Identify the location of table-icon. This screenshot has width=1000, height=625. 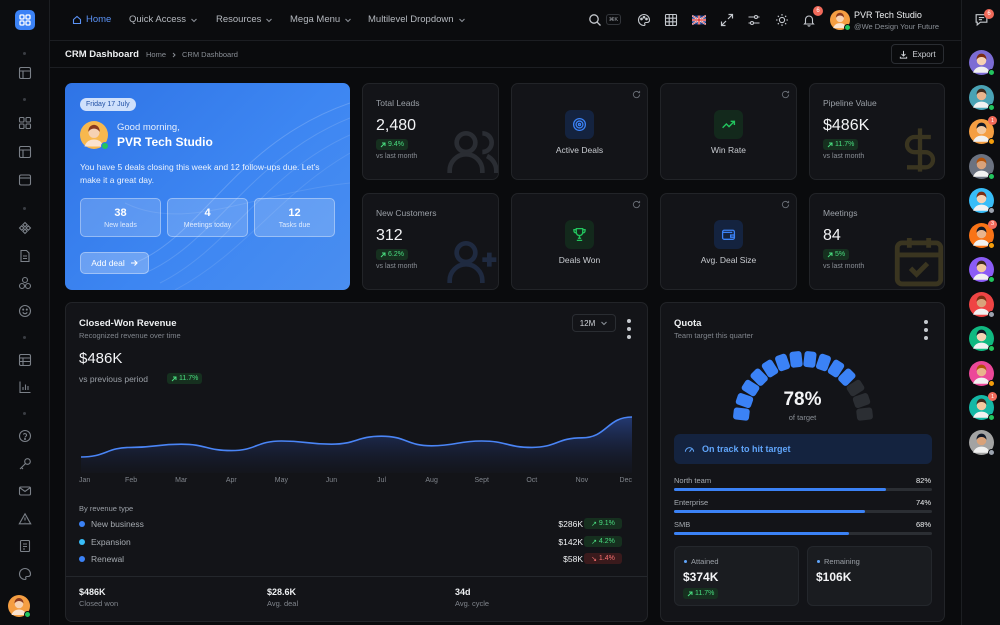
(25, 360).